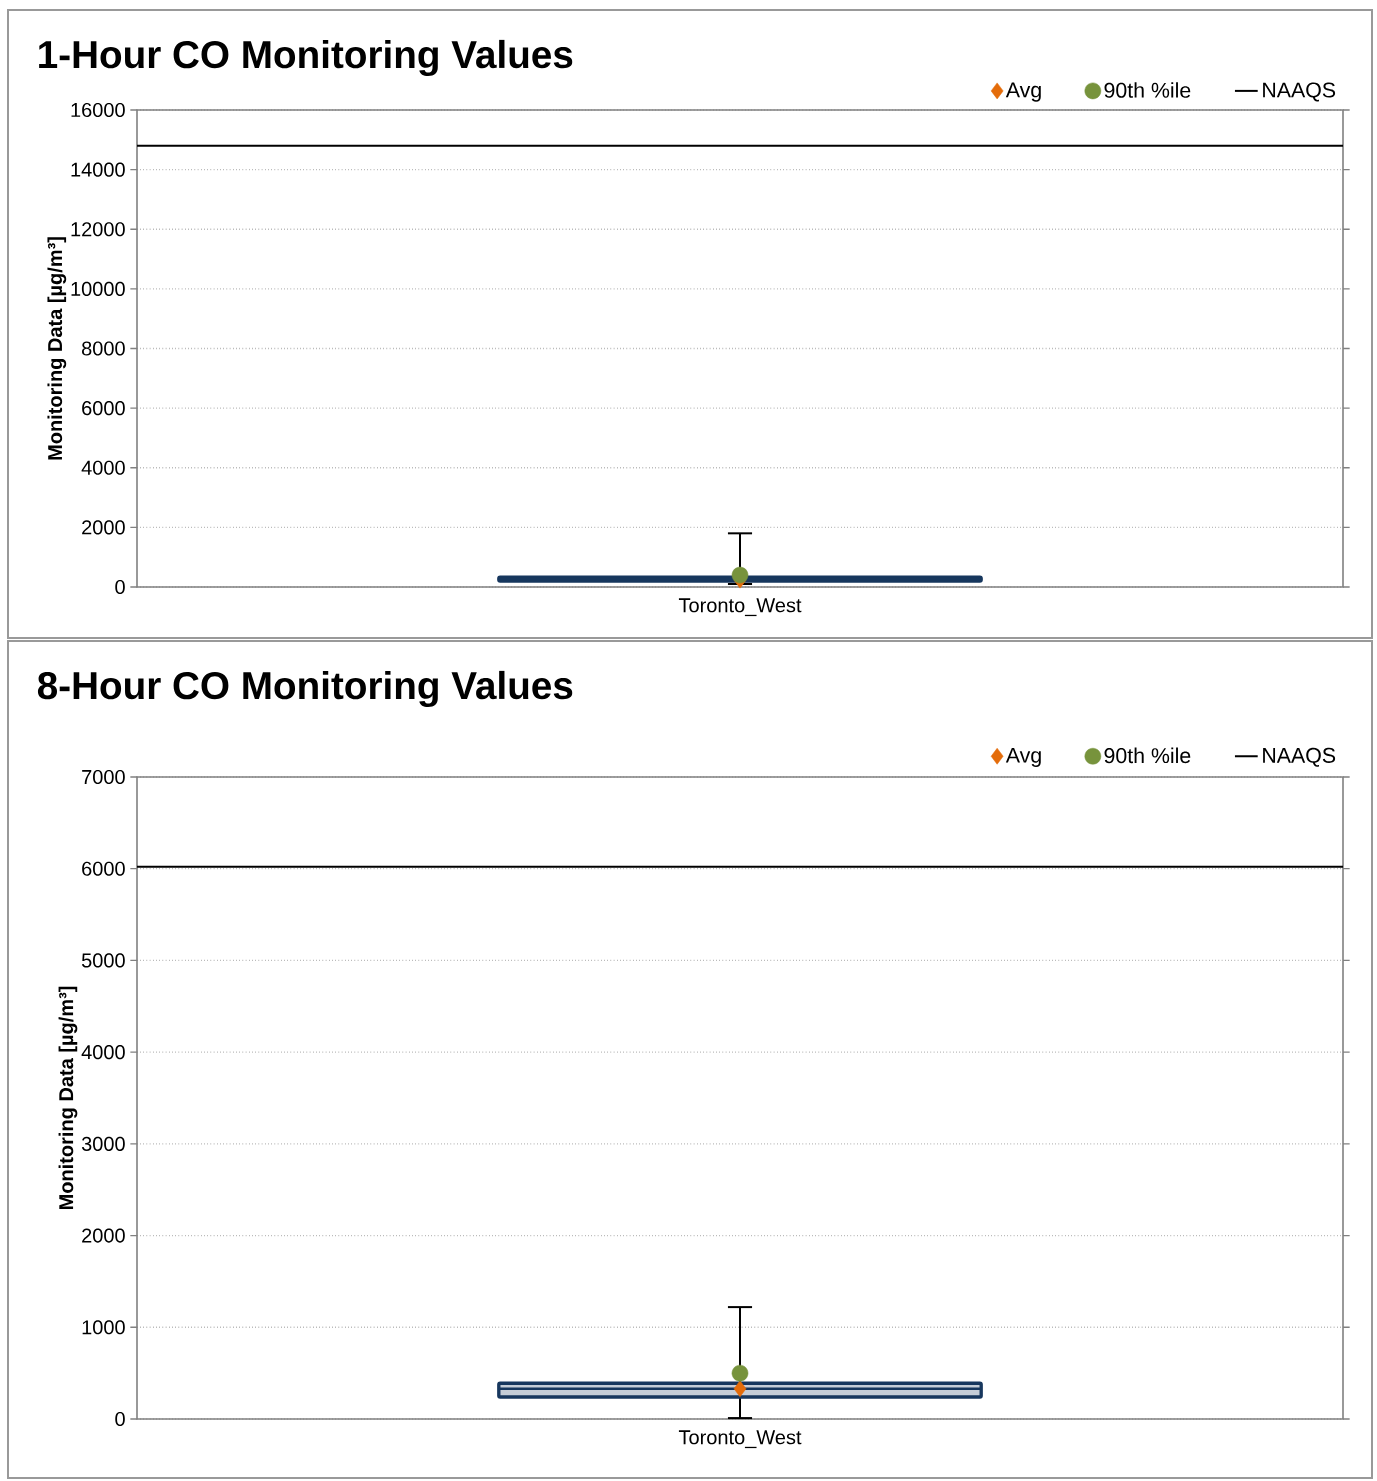  Describe the element at coordinates (103, 348) in the screenshot. I see `y-tick-label: 8000` at that location.